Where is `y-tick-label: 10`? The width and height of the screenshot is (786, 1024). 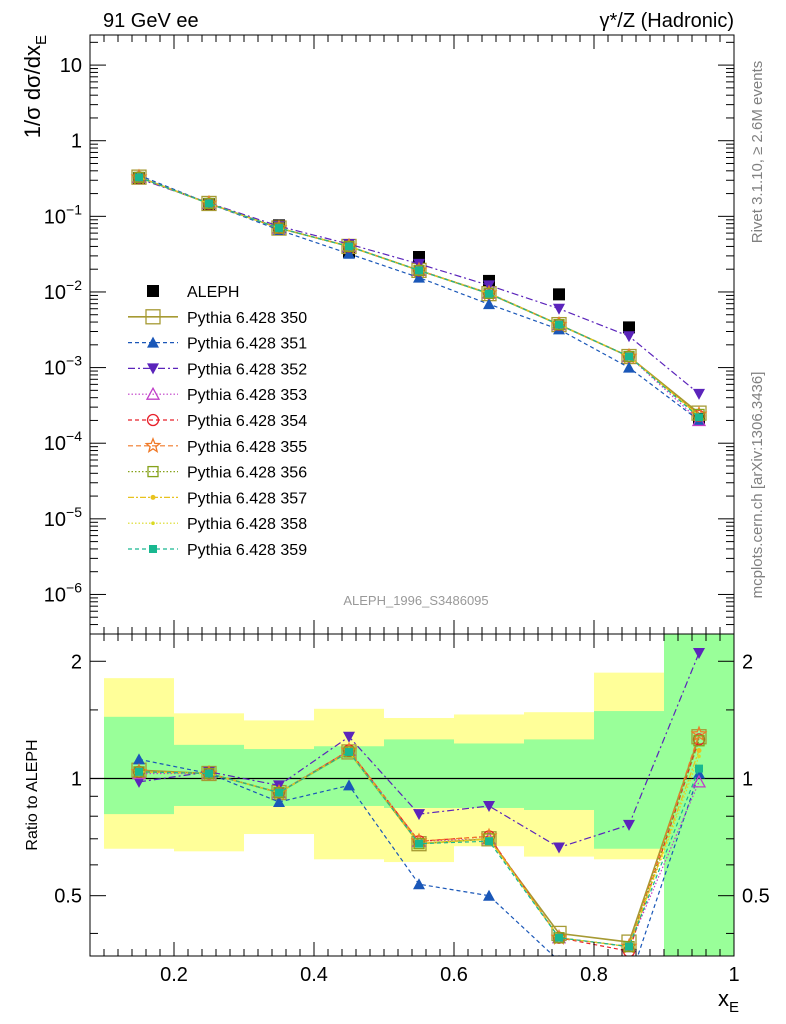 y-tick-label: 10 is located at coordinates (71, 66).